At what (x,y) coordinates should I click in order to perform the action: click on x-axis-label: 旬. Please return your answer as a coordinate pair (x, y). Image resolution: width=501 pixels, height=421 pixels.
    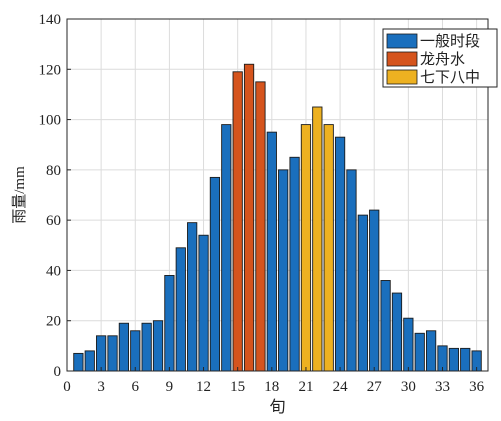
    Looking at the image, I should click on (277, 407).